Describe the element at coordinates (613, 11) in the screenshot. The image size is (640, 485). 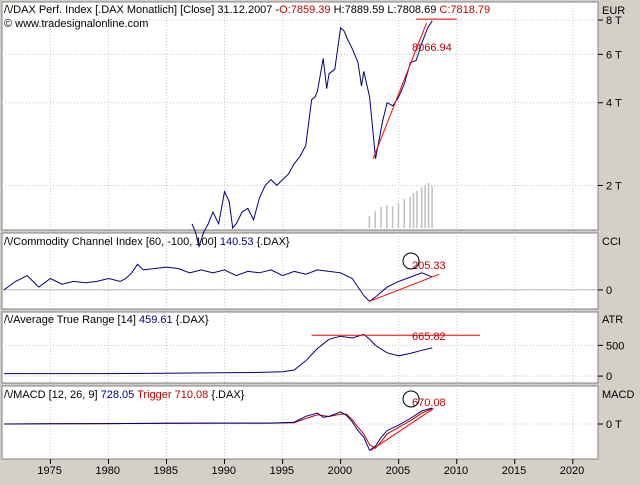
I see `price-unit: EUR` at that location.